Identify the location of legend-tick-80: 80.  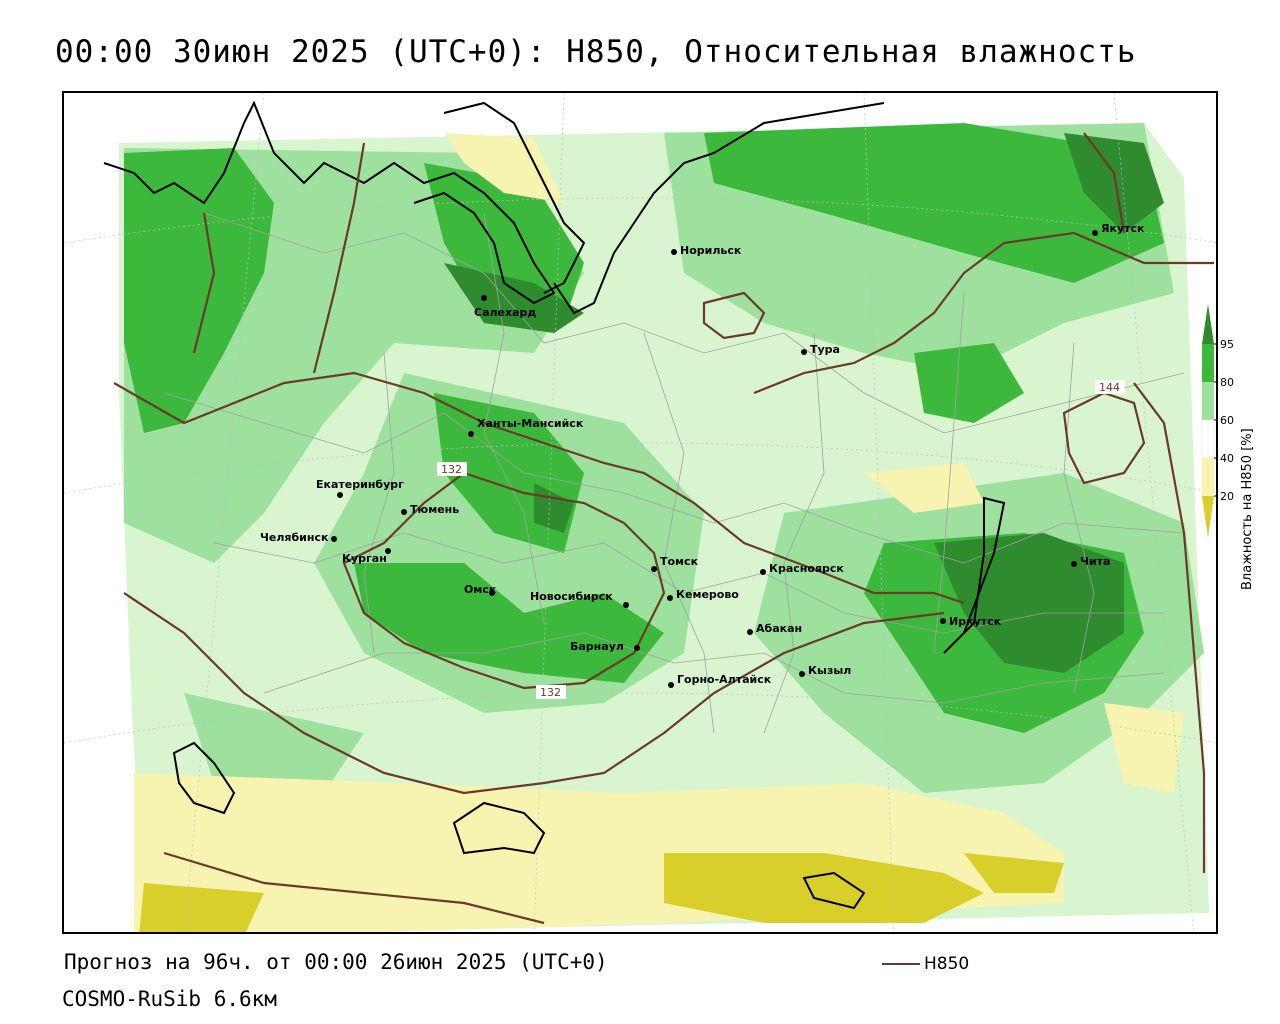
(1227, 382).